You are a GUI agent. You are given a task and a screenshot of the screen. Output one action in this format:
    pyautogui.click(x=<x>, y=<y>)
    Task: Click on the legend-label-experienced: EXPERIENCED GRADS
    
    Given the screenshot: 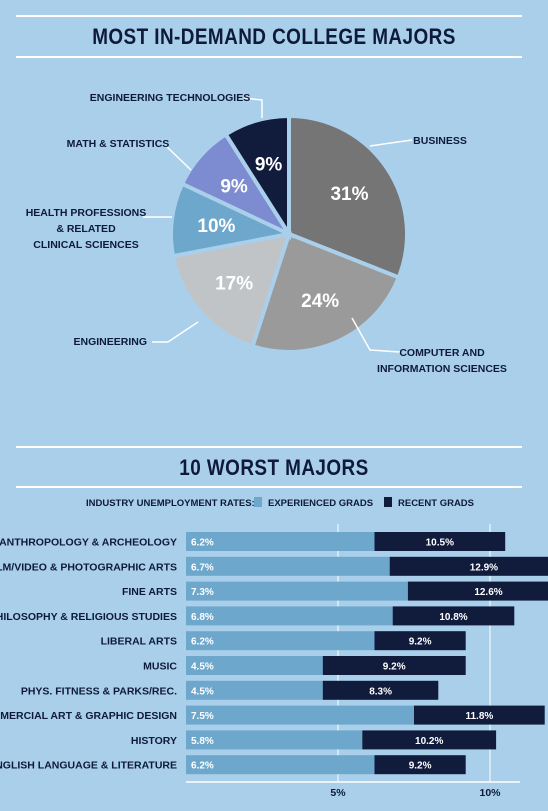 What is the action you would take?
    pyautogui.click(x=320, y=503)
    